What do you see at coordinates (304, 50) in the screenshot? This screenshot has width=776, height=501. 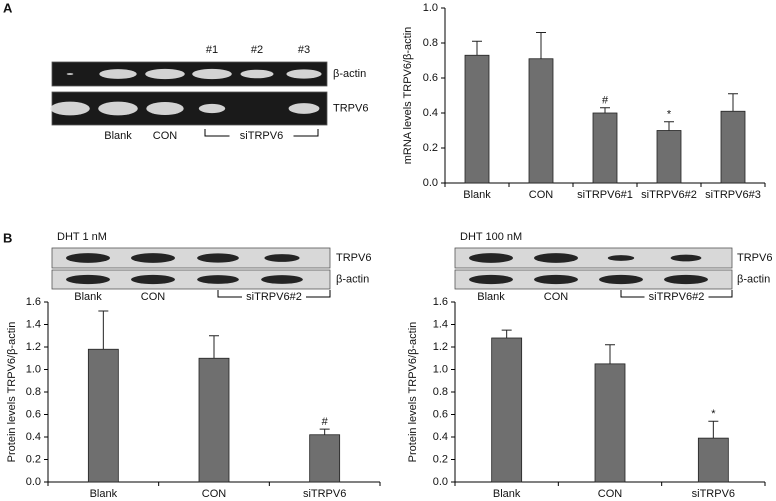 I see `lane-number: #3` at bounding box center [304, 50].